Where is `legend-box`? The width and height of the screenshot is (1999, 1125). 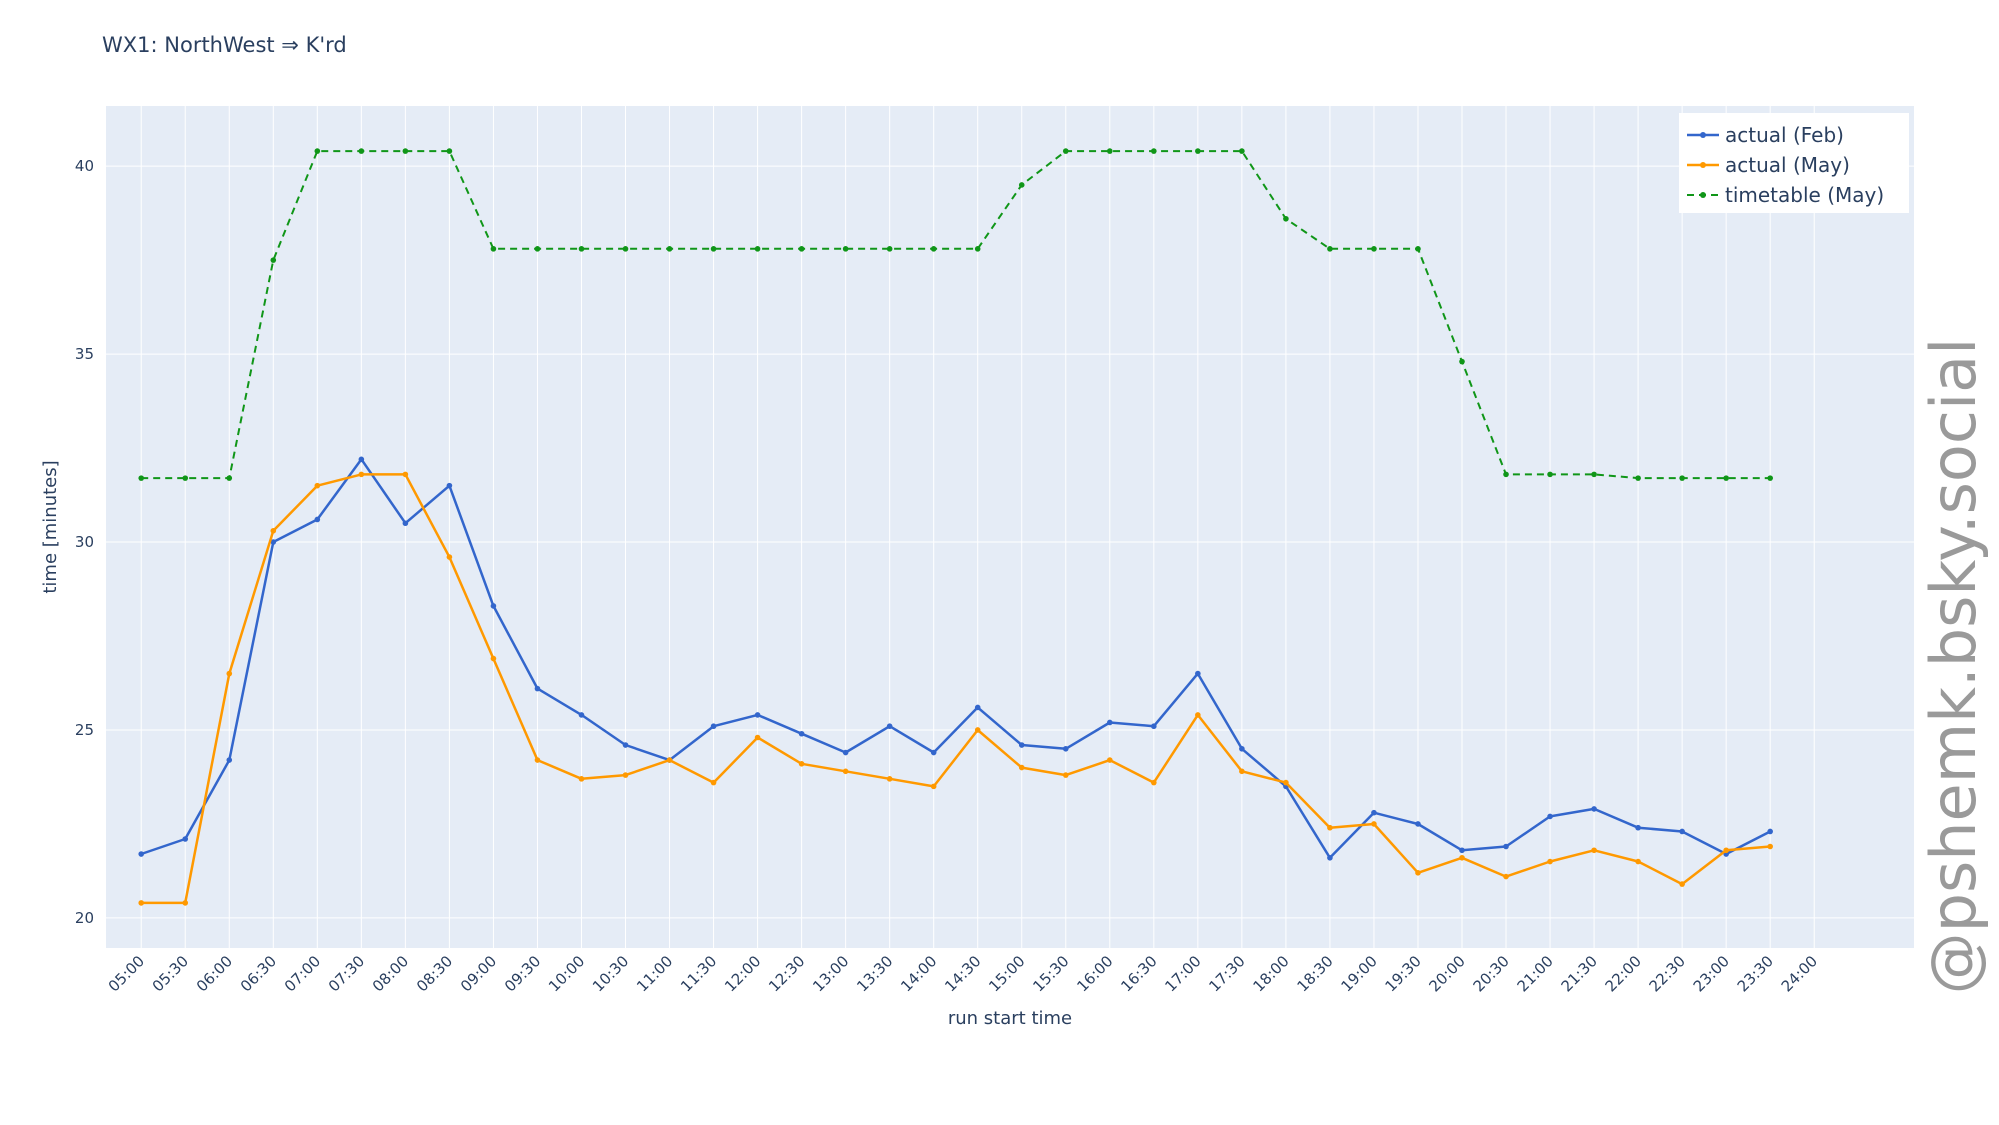 legend-box is located at coordinates (1794, 163).